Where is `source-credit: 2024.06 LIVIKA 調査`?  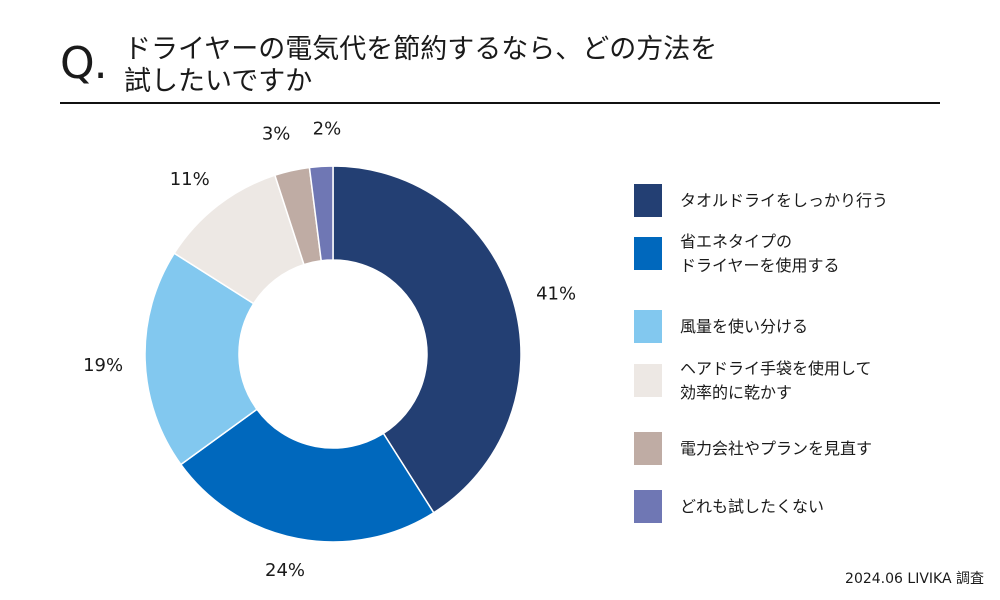
source-credit: 2024.06 LIVIKA 調査 is located at coordinates (914, 579).